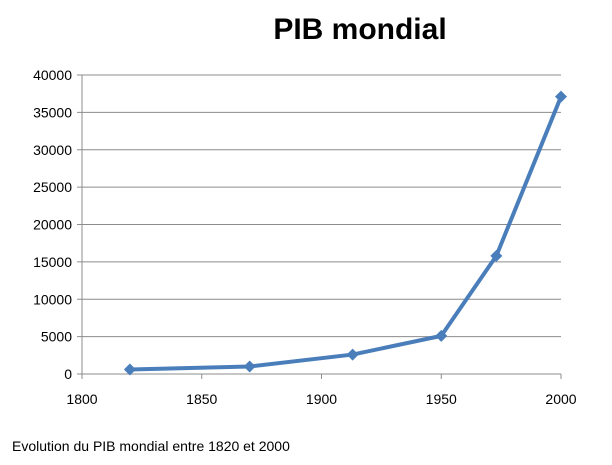  Describe the element at coordinates (52, 262) in the screenshot. I see `y-tick-label: 15000` at that location.